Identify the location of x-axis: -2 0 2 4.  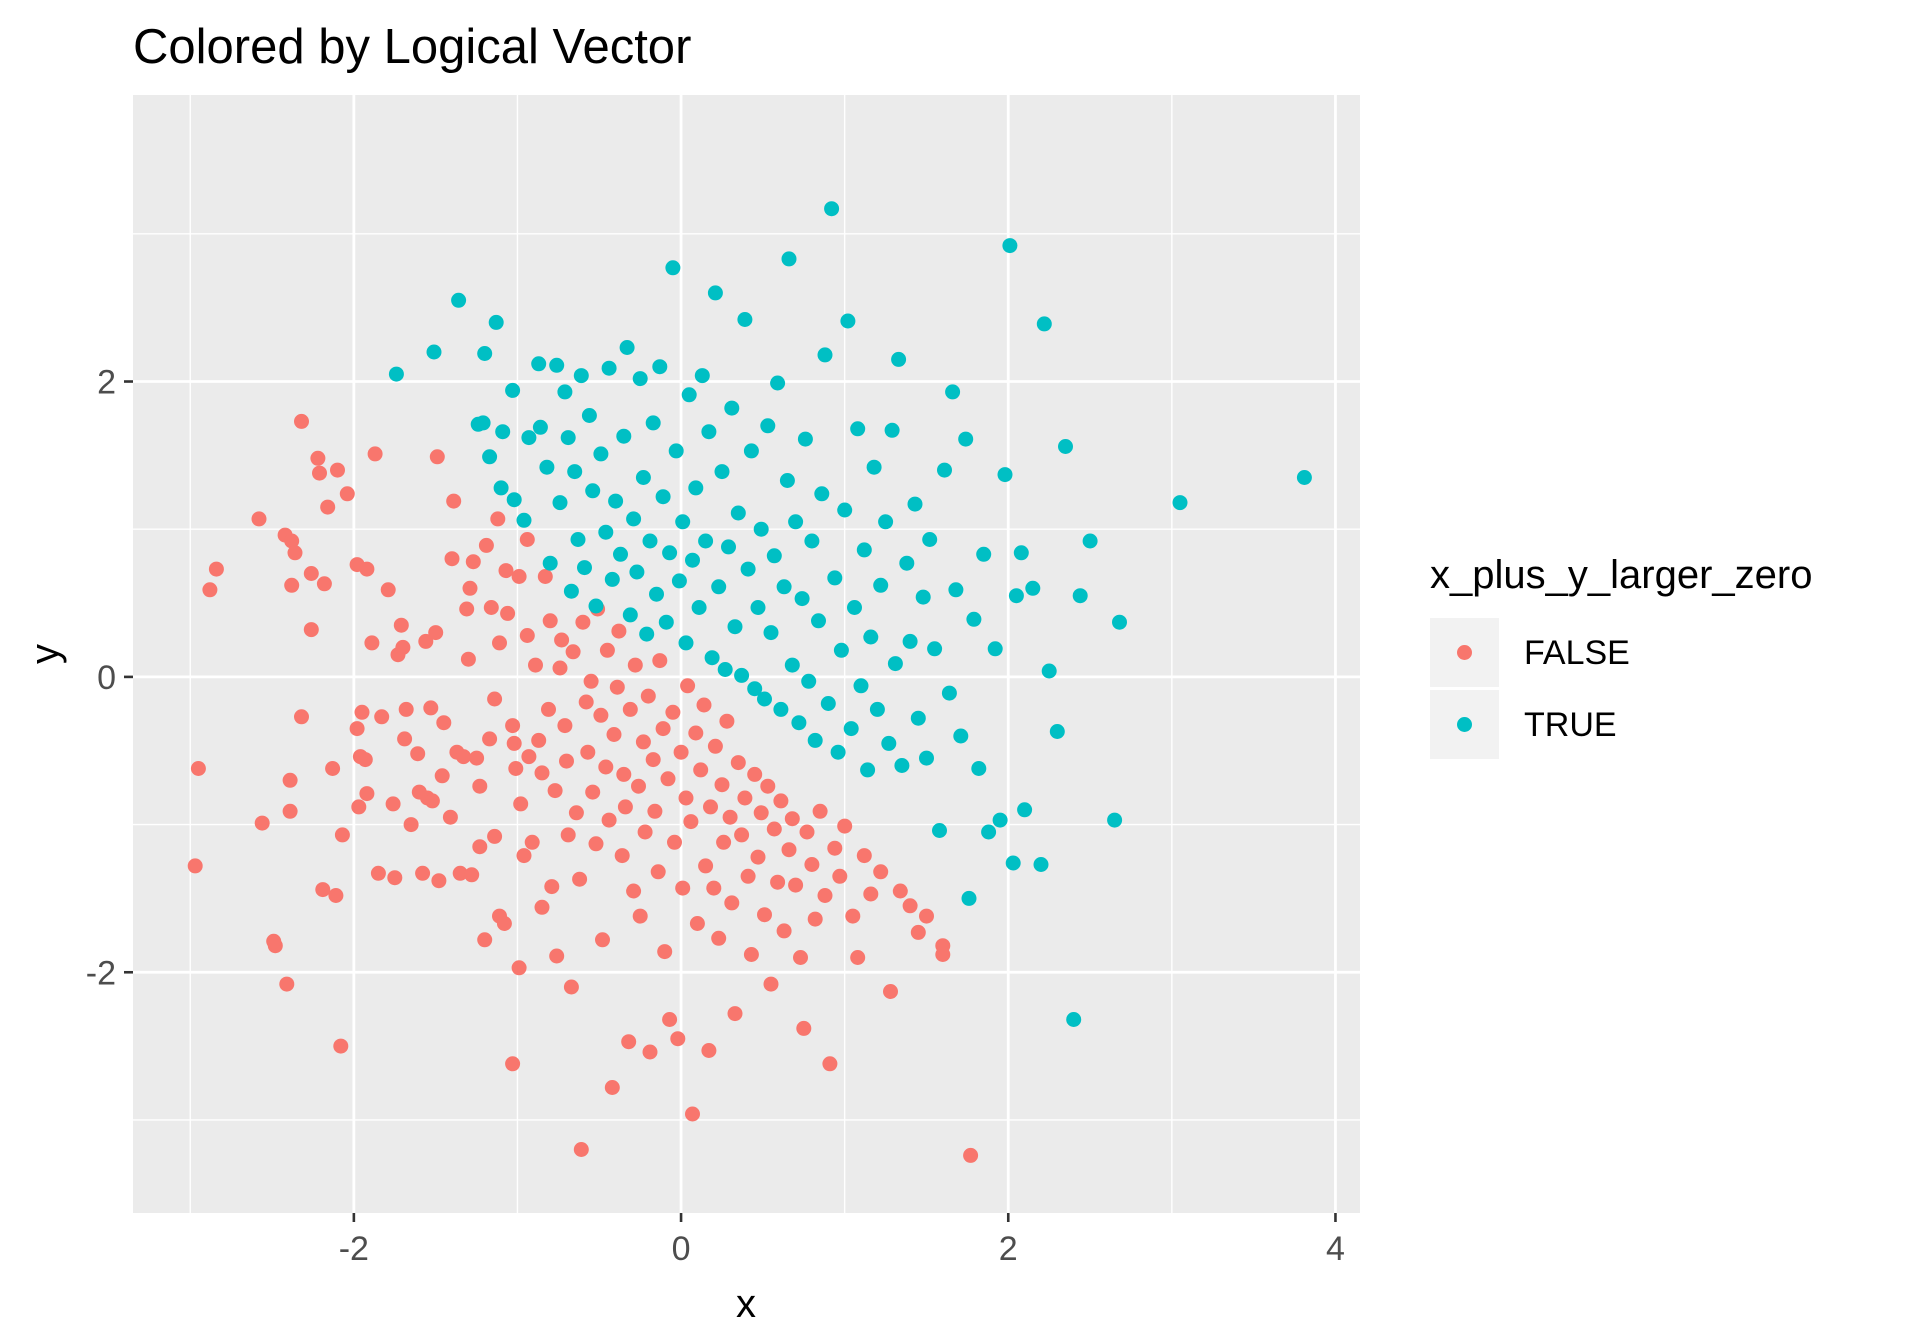
(842, 1240).